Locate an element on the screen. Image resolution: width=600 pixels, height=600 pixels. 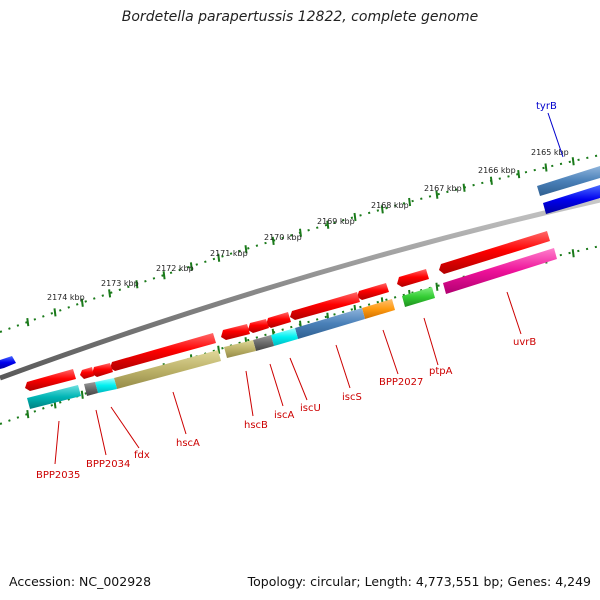
gene-ptpA-rev is located at coordinates (418, 297).